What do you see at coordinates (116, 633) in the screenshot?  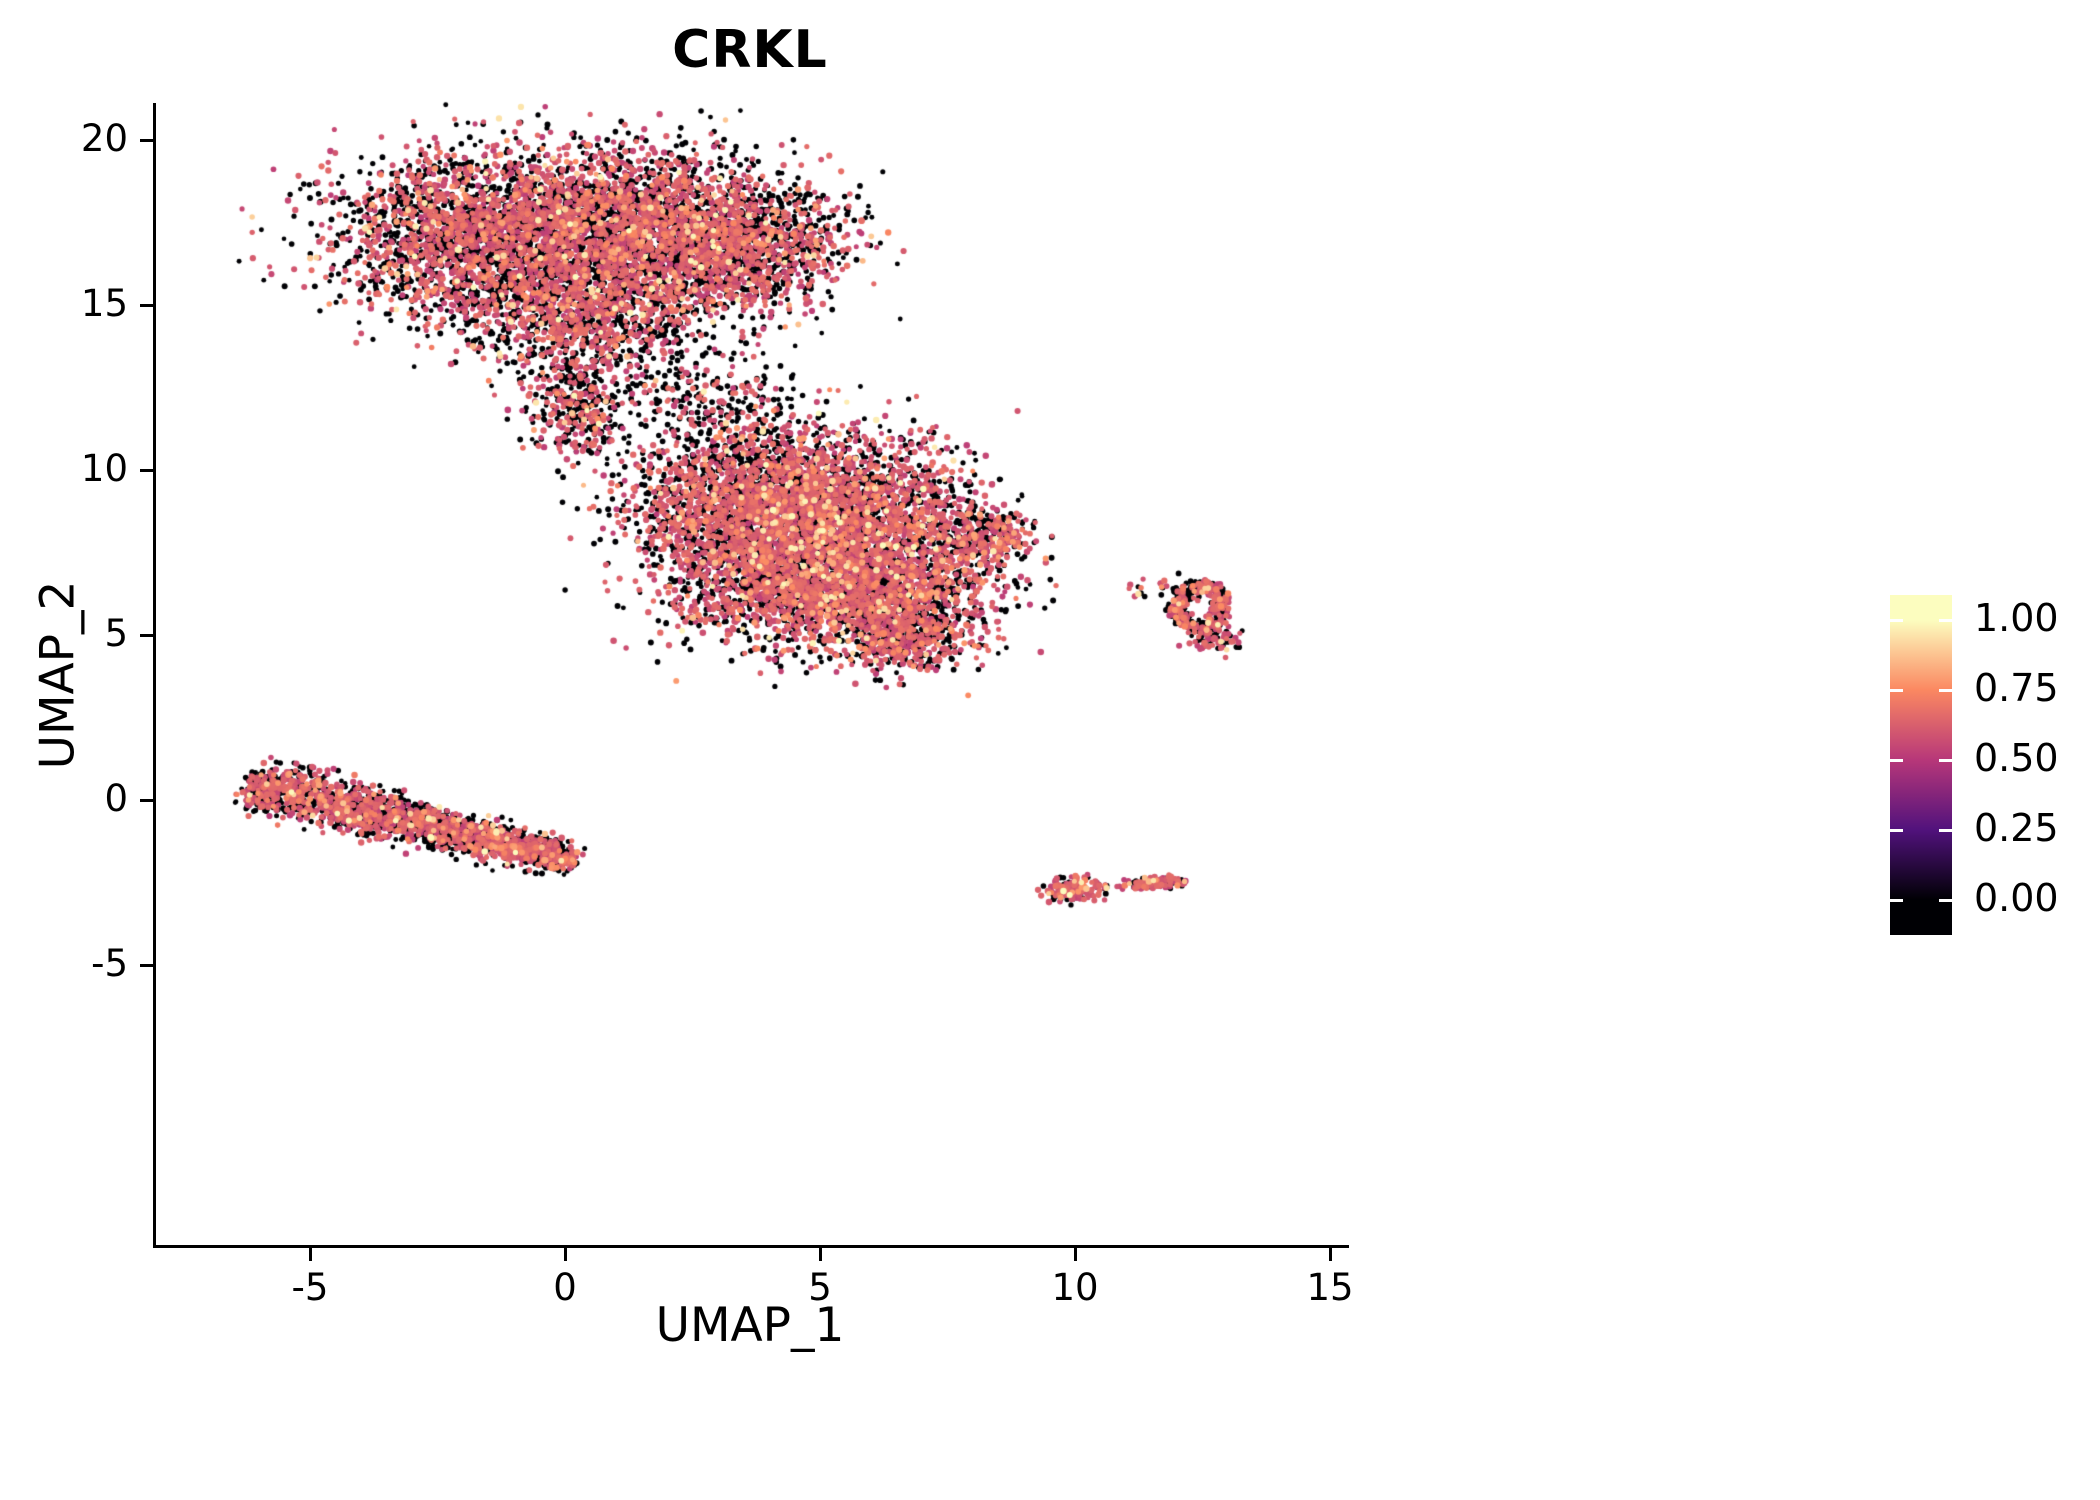 I see `y-tick-label: 5` at bounding box center [116, 633].